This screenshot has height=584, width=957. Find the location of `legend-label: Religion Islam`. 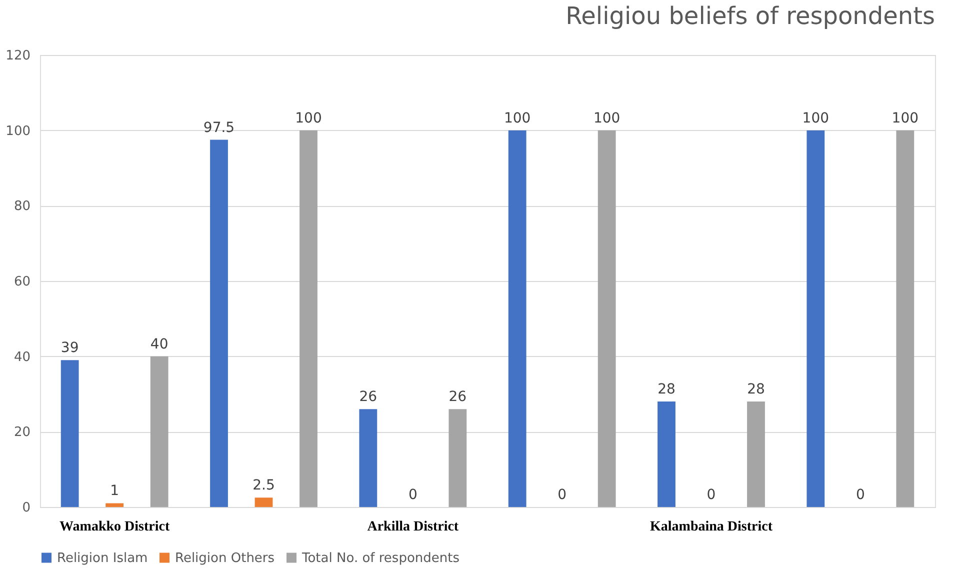

legend-label: Religion Islam is located at coordinates (102, 558).